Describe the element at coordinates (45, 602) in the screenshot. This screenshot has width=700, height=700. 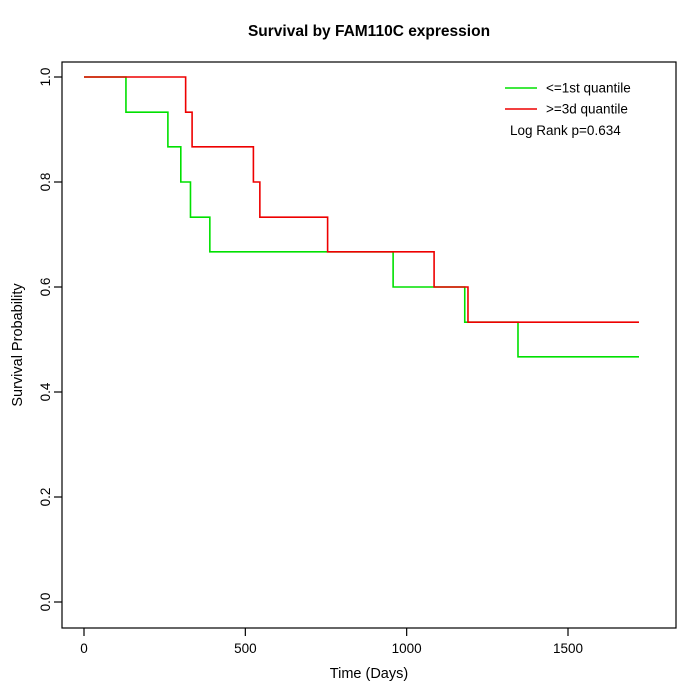
I see `y-tick-label: 0.0` at that location.